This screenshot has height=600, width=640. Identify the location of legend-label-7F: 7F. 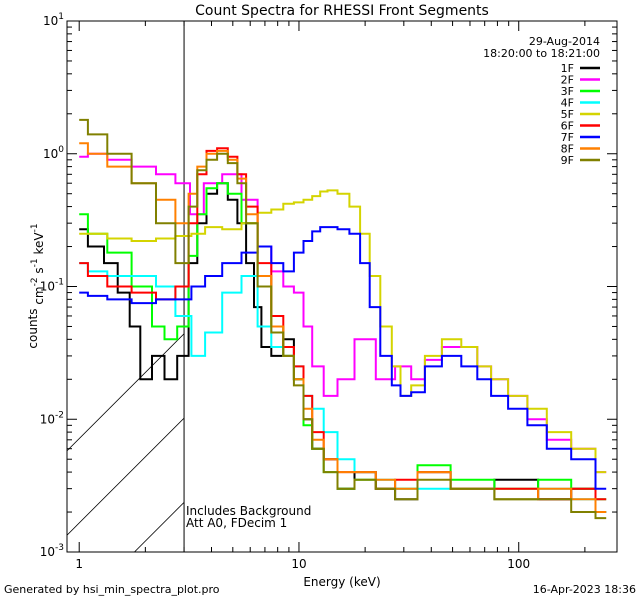
(567, 137).